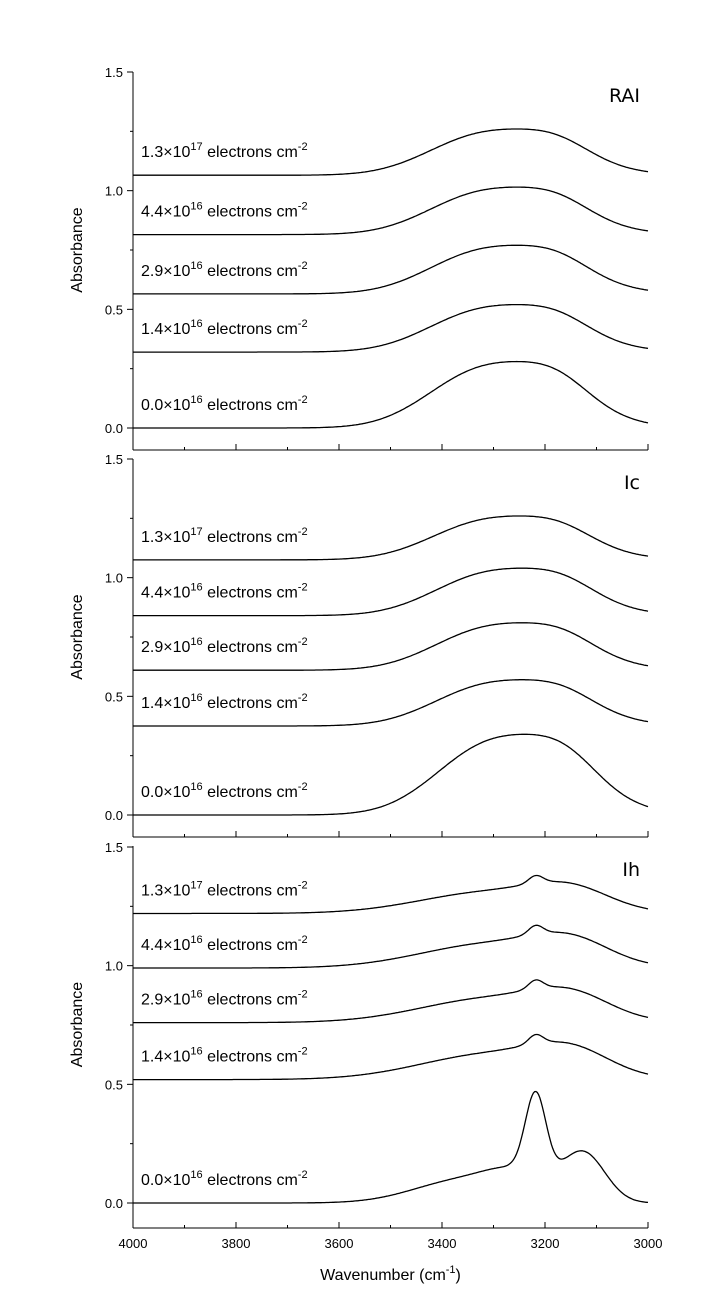 The height and width of the screenshot is (1305, 705). What do you see at coordinates (133, 1243) in the screenshot?
I see `x-tick-label: 4000` at bounding box center [133, 1243].